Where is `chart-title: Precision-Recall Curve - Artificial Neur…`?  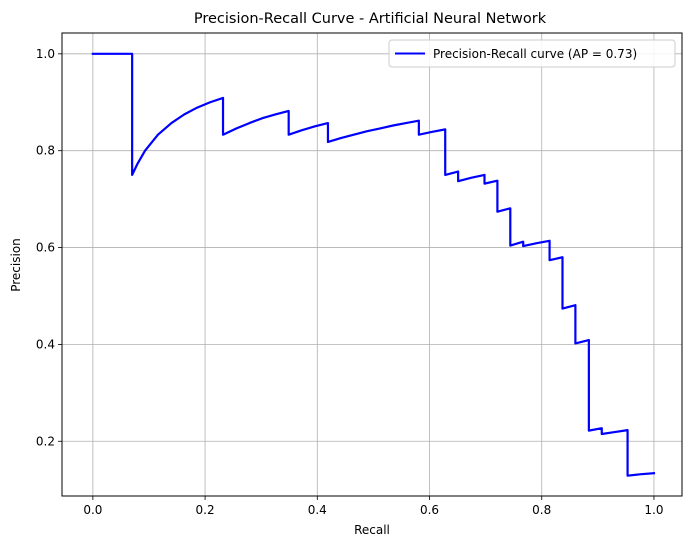
chart-title: Precision-Recall Curve - Artificial Neur… is located at coordinates (370, 19).